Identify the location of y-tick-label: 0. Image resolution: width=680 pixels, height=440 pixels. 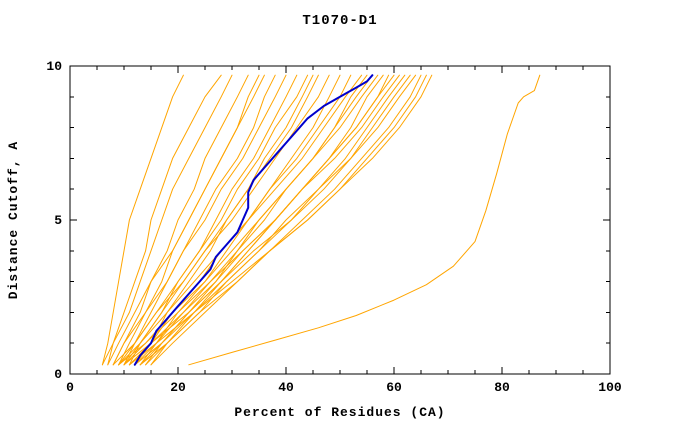
(58, 374).